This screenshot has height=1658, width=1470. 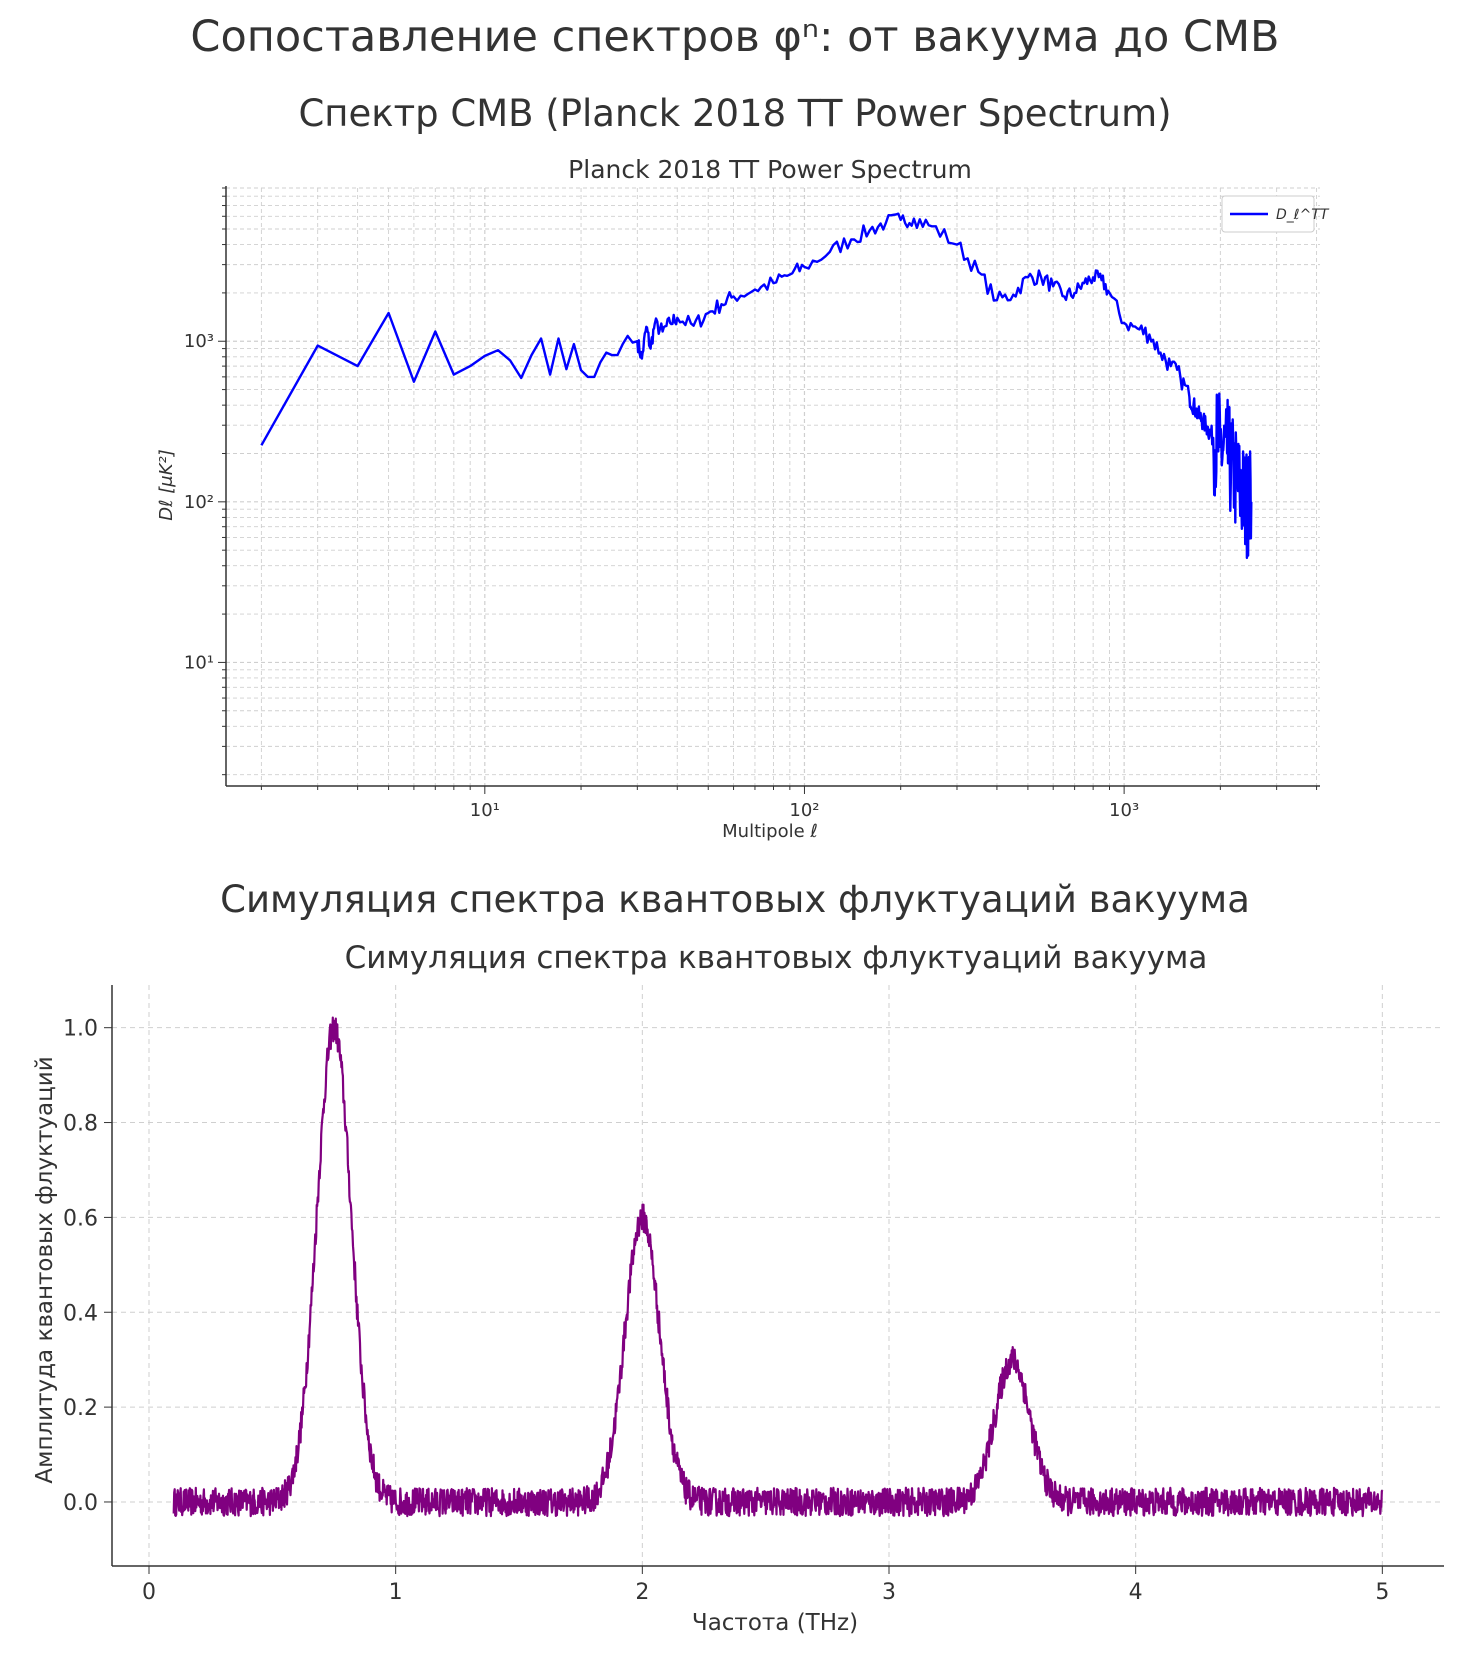 What do you see at coordinates (485, 810) in the screenshot?
I see `x-tick-label: 10¹` at bounding box center [485, 810].